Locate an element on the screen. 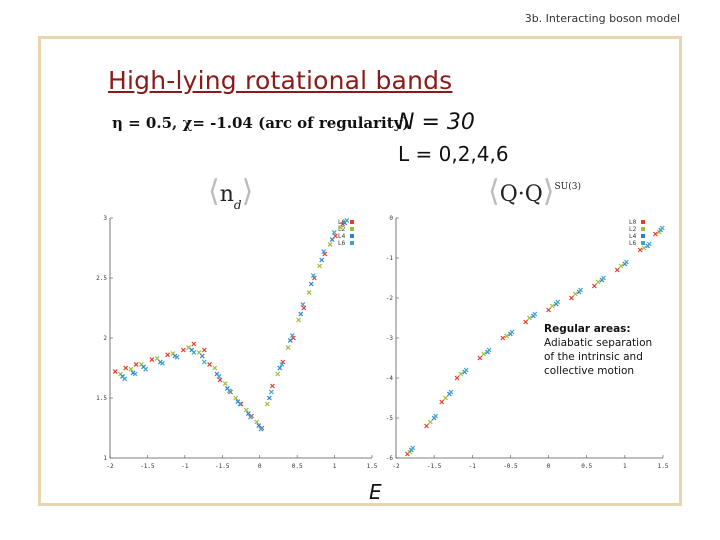  obs-right-symbol: Q·Q is located at coordinates (521, 194).